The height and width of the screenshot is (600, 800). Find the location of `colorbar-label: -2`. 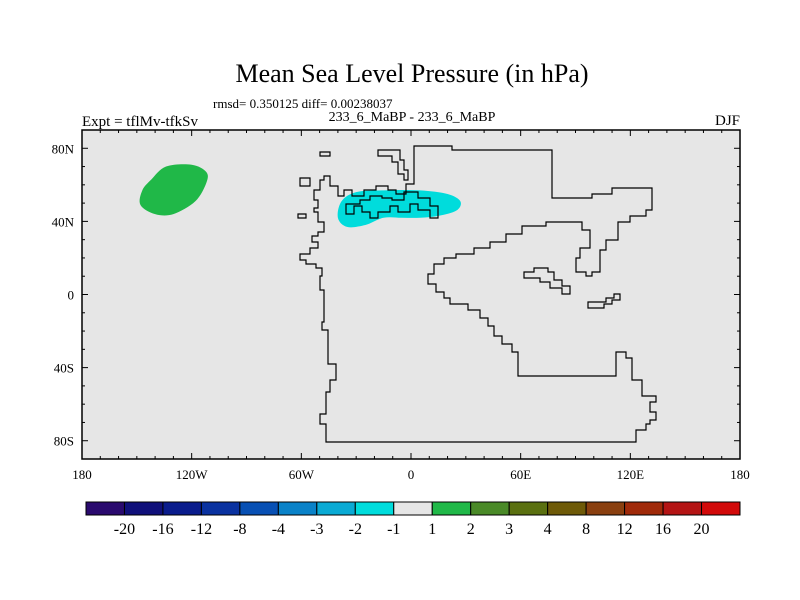

colorbar-label: -2 is located at coordinates (355, 529).